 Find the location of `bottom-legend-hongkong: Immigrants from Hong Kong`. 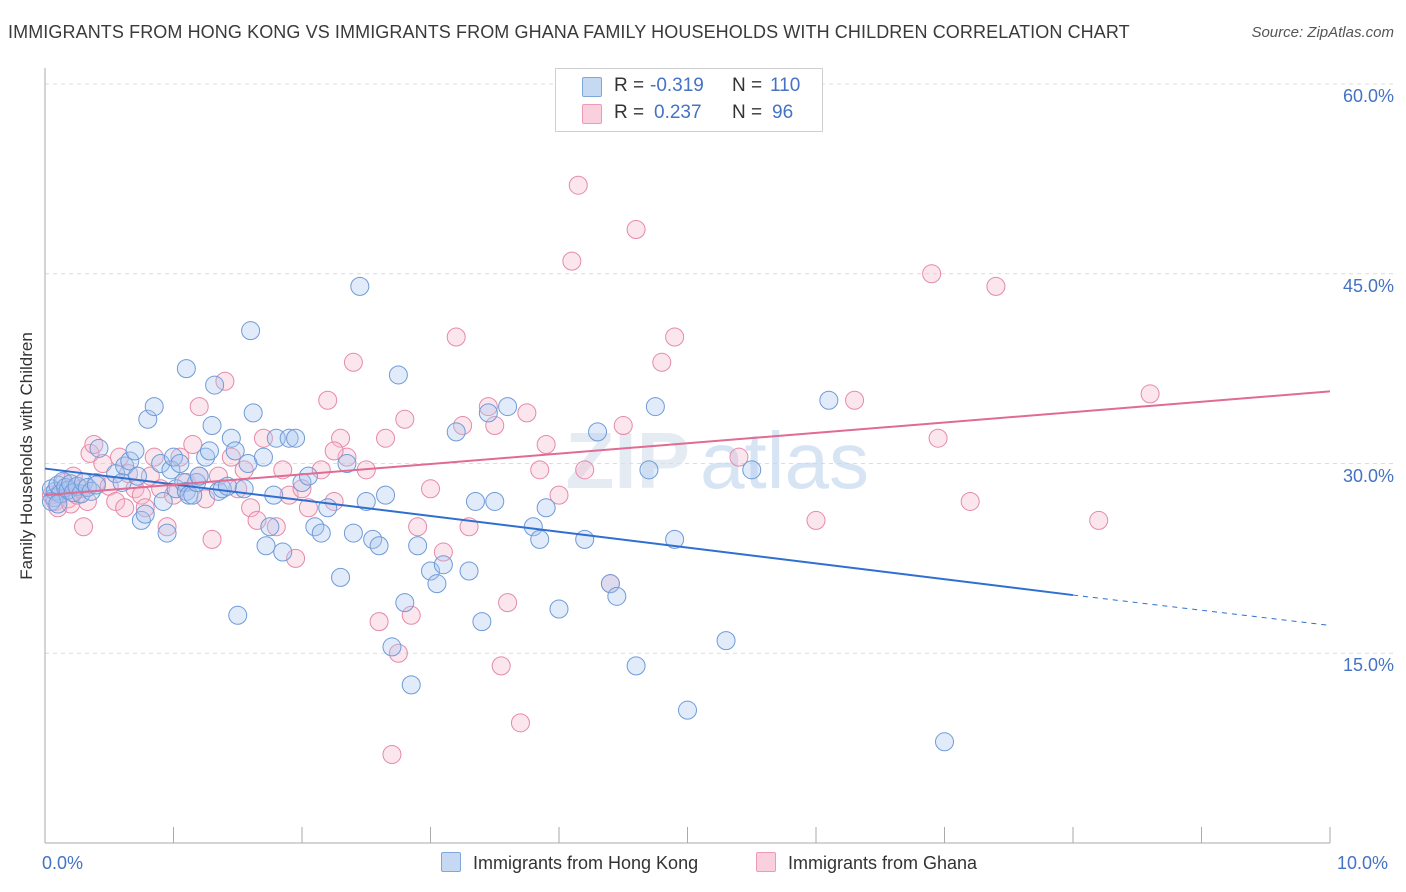

bottom-legend-hongkong: Immigrants from Hong Kong is located at coordinates (569, 863).